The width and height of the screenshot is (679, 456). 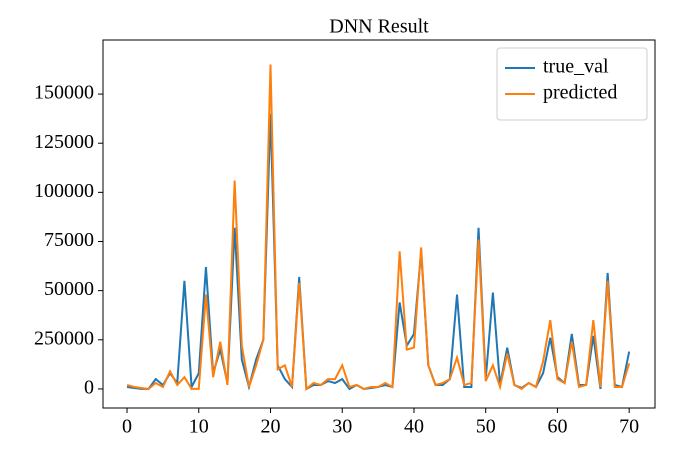 What do you see at coordinates (64, 338) in the screenshot?
I see `y-tick-label: 250000` at bounding box center [64, 338].